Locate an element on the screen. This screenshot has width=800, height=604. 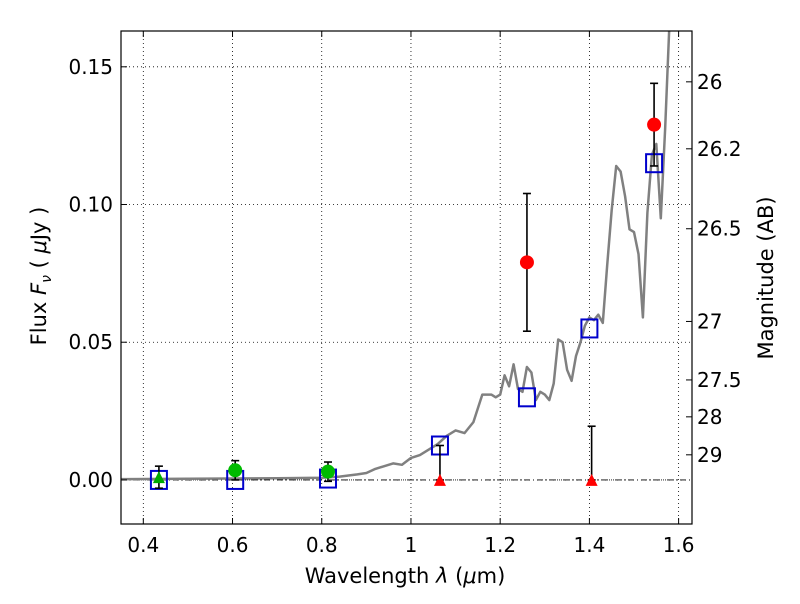
x-tick-label: 0.4 is located at coordinates (143, 545).